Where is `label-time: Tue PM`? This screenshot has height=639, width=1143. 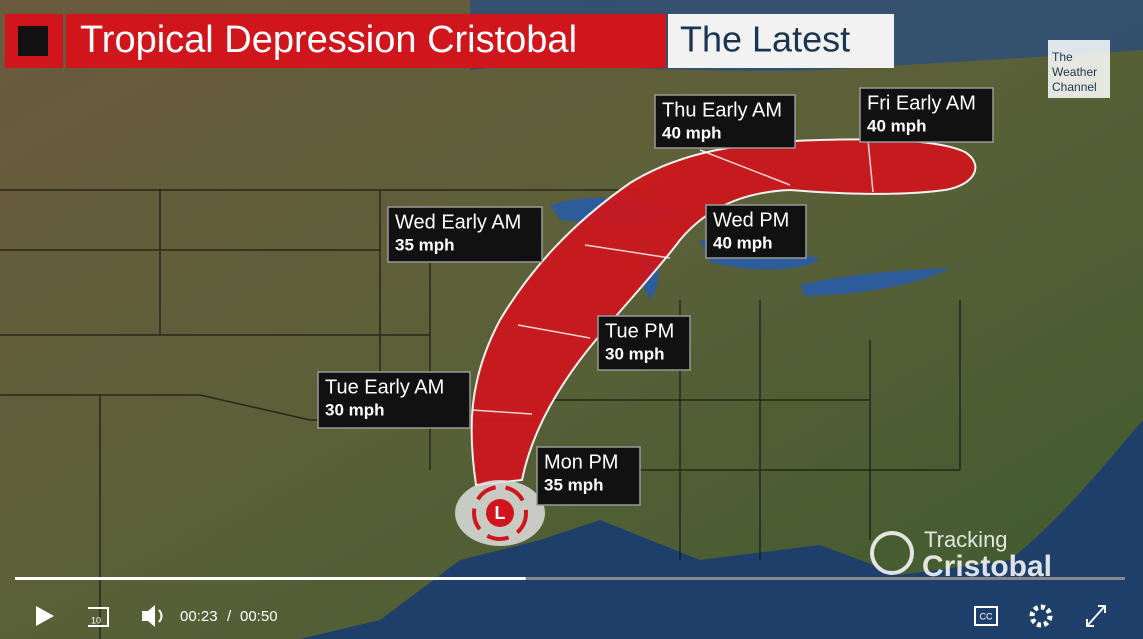
label-time: Tue PM is located at coordinates (639, 331).